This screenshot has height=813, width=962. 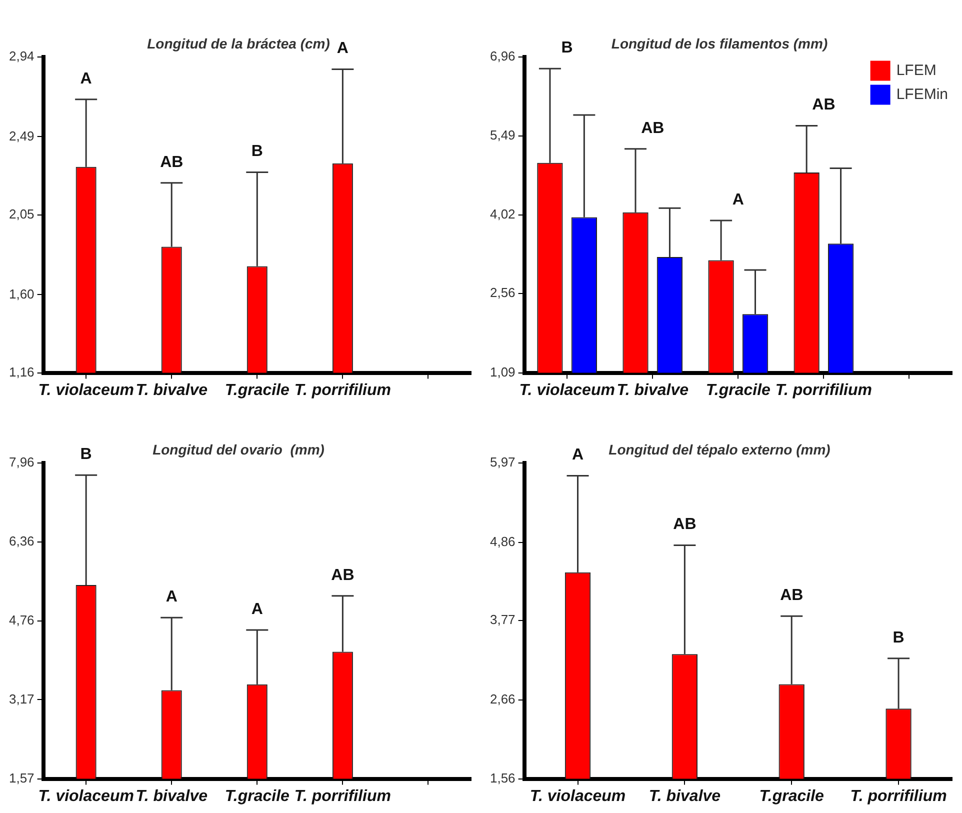 I want to click on y-tick-label: 4,02, so click(x=503, y=214).